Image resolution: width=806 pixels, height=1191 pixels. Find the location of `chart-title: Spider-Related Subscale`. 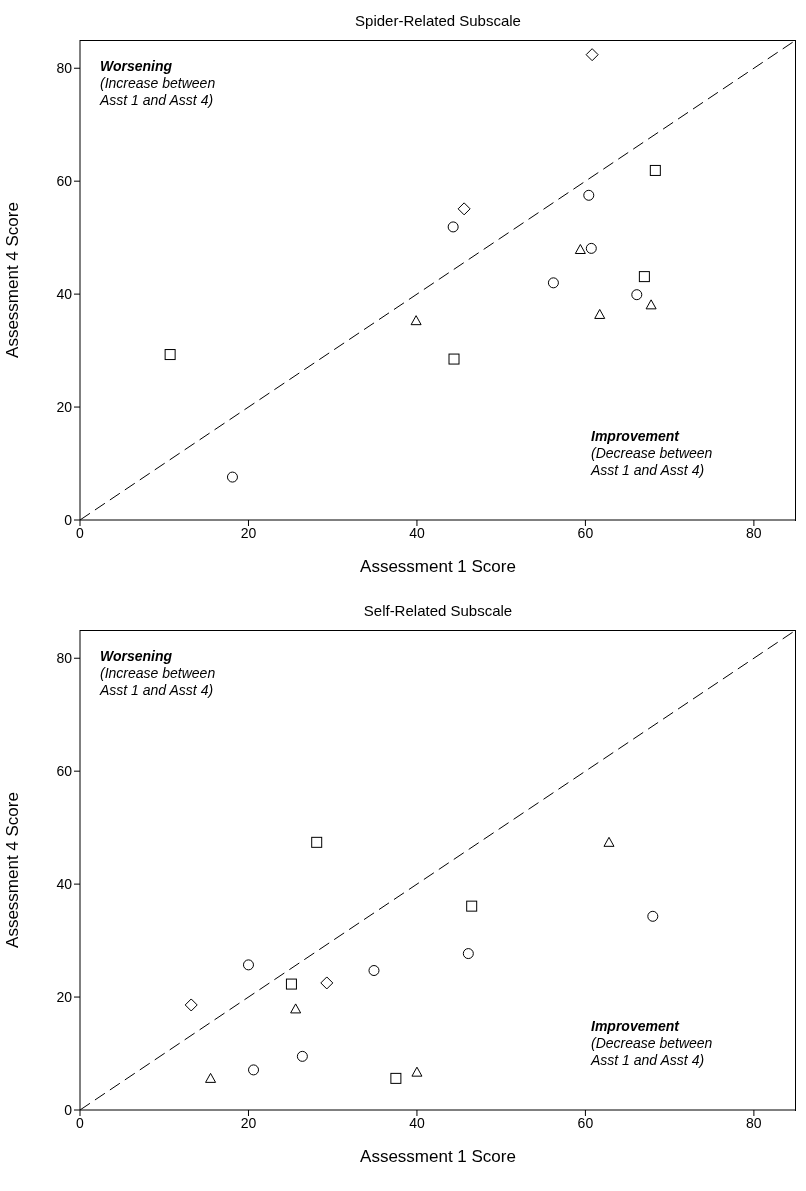

chart-title: Spider-Related Subscale is located at coordinates (438, 20).